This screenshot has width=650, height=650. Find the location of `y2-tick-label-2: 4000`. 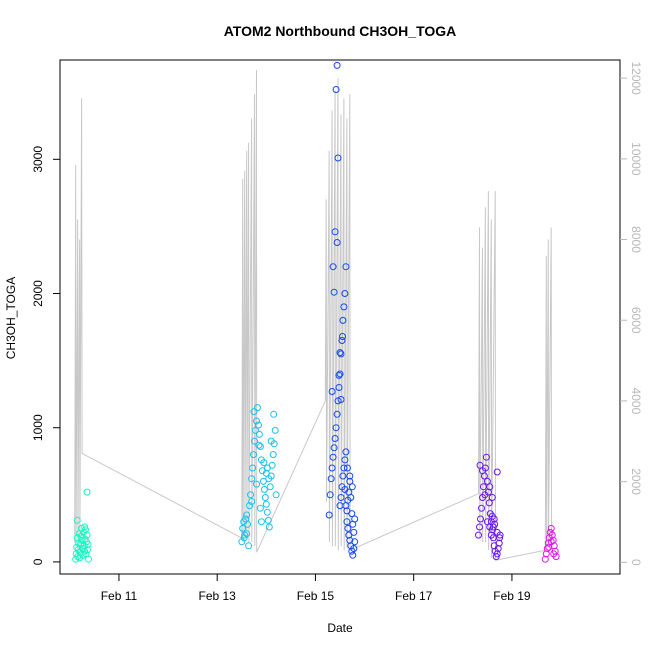

y2-tick-label-2: 4000 is located at coordinates (636, 401).